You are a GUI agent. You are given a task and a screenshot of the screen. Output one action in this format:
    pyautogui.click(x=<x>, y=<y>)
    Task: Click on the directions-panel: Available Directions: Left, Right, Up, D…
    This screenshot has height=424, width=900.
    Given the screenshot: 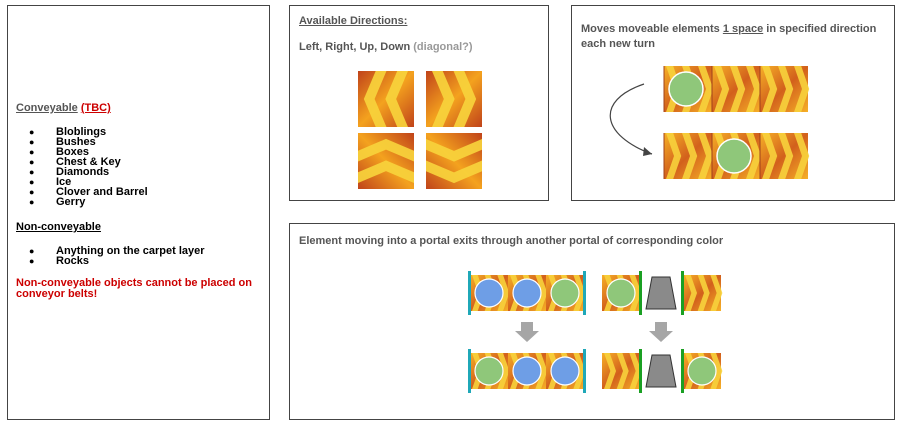 What is the action you would take?
    pyautogui.click(x=419, y=103)
    